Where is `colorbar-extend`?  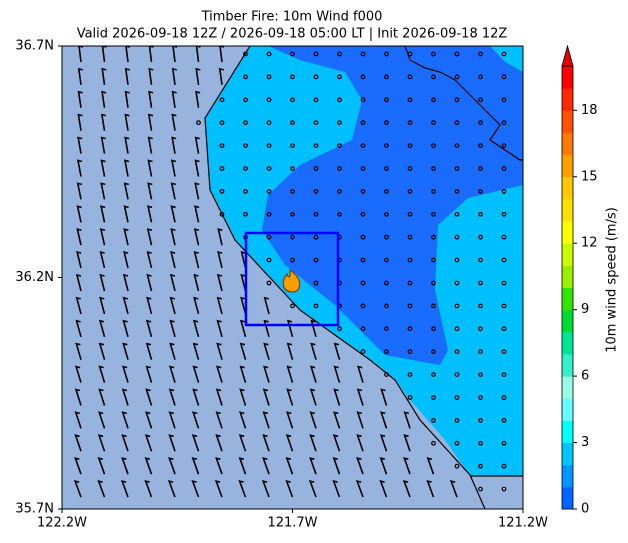
colorbar-extend is located at coordinates (567, 55).